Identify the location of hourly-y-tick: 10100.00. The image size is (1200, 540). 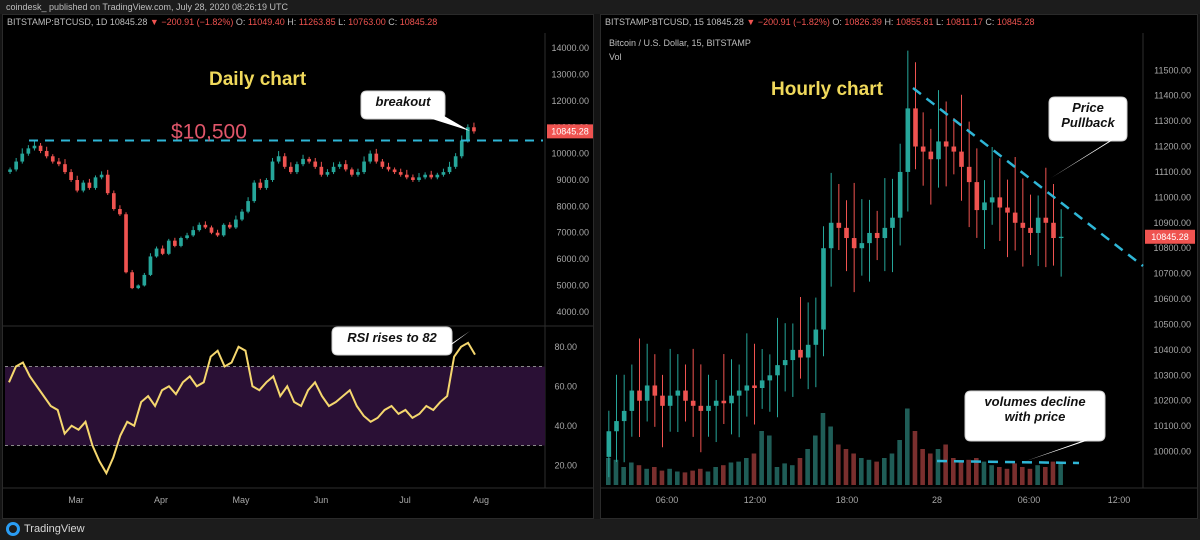
(1172, 426).